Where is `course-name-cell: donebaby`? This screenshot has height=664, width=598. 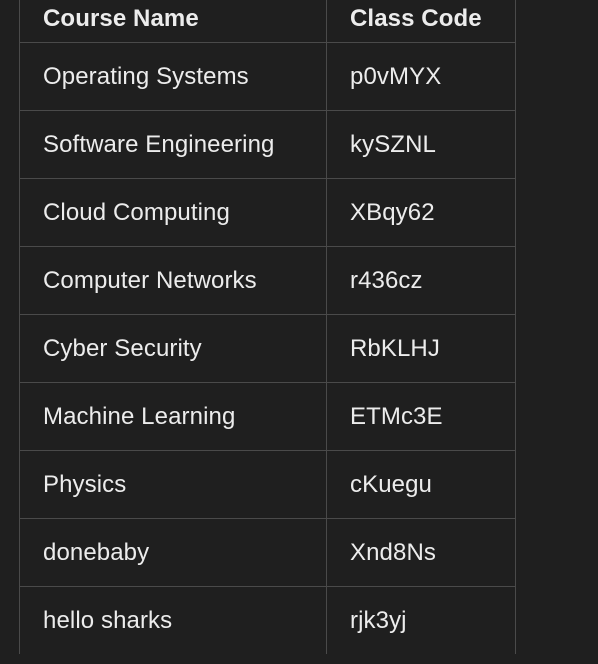
course-name-cell: donebaby is located at coordinates (173, 552).